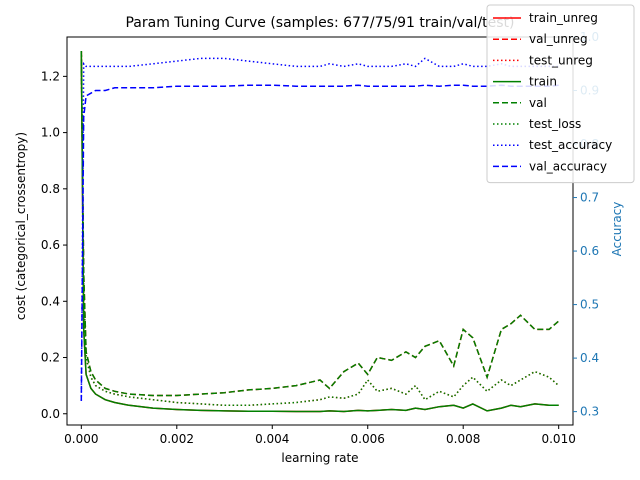 This screenshot has height=480, width=640. Describe the element at coordinates (543, 82) in the screenshot. I see `legend-entry: train` at that location.